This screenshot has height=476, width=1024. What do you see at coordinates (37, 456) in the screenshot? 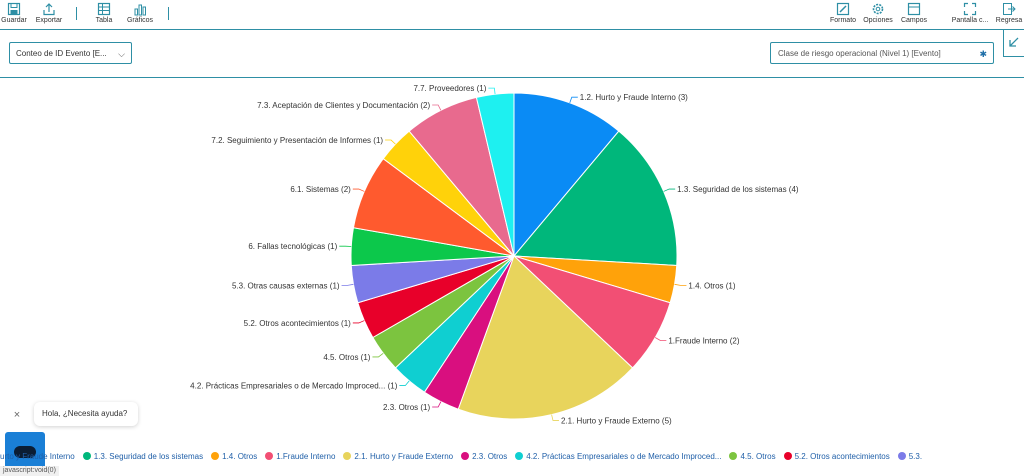
I see `legend-item: urto y Fraude Interno` at bounding box center [37, 456].